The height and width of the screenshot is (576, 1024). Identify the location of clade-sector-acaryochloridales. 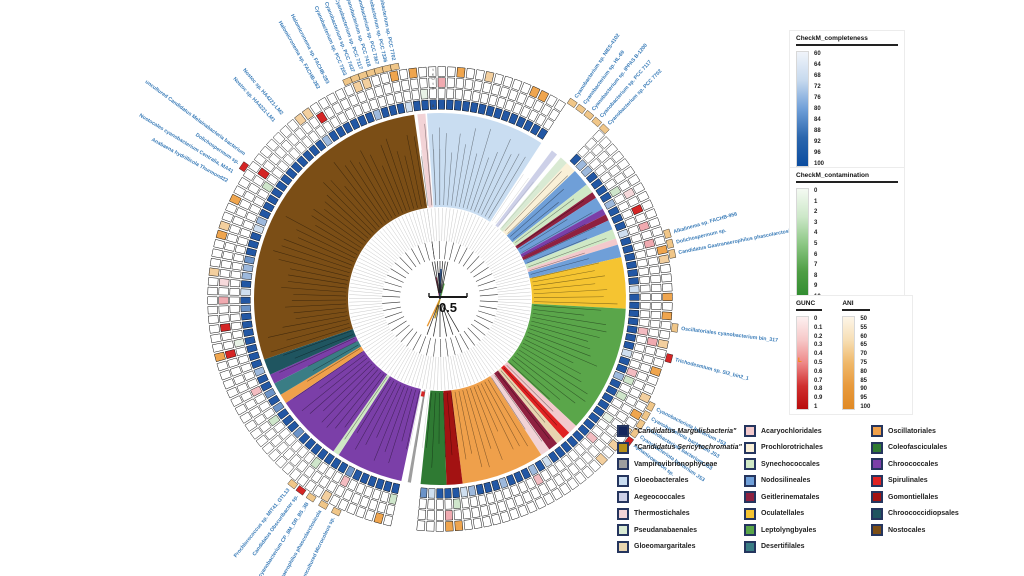
(540, 397).